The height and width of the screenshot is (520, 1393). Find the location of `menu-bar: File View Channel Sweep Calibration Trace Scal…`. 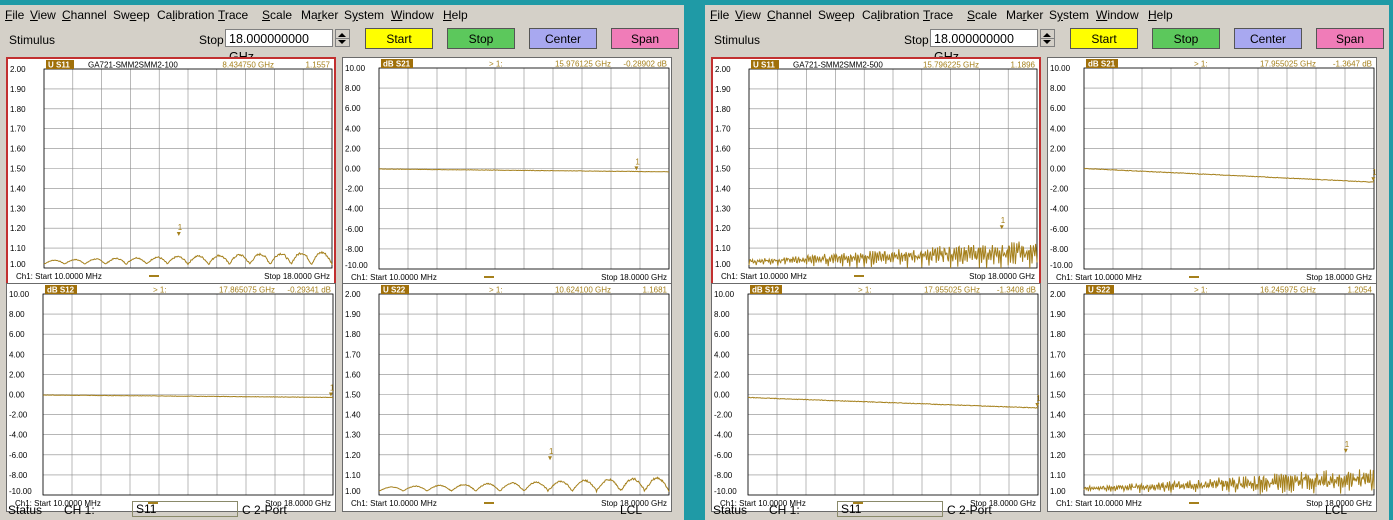

menu-bar: File View Channel Sweep Calibration Trace Scal… is located at coordinates (1047, 15).